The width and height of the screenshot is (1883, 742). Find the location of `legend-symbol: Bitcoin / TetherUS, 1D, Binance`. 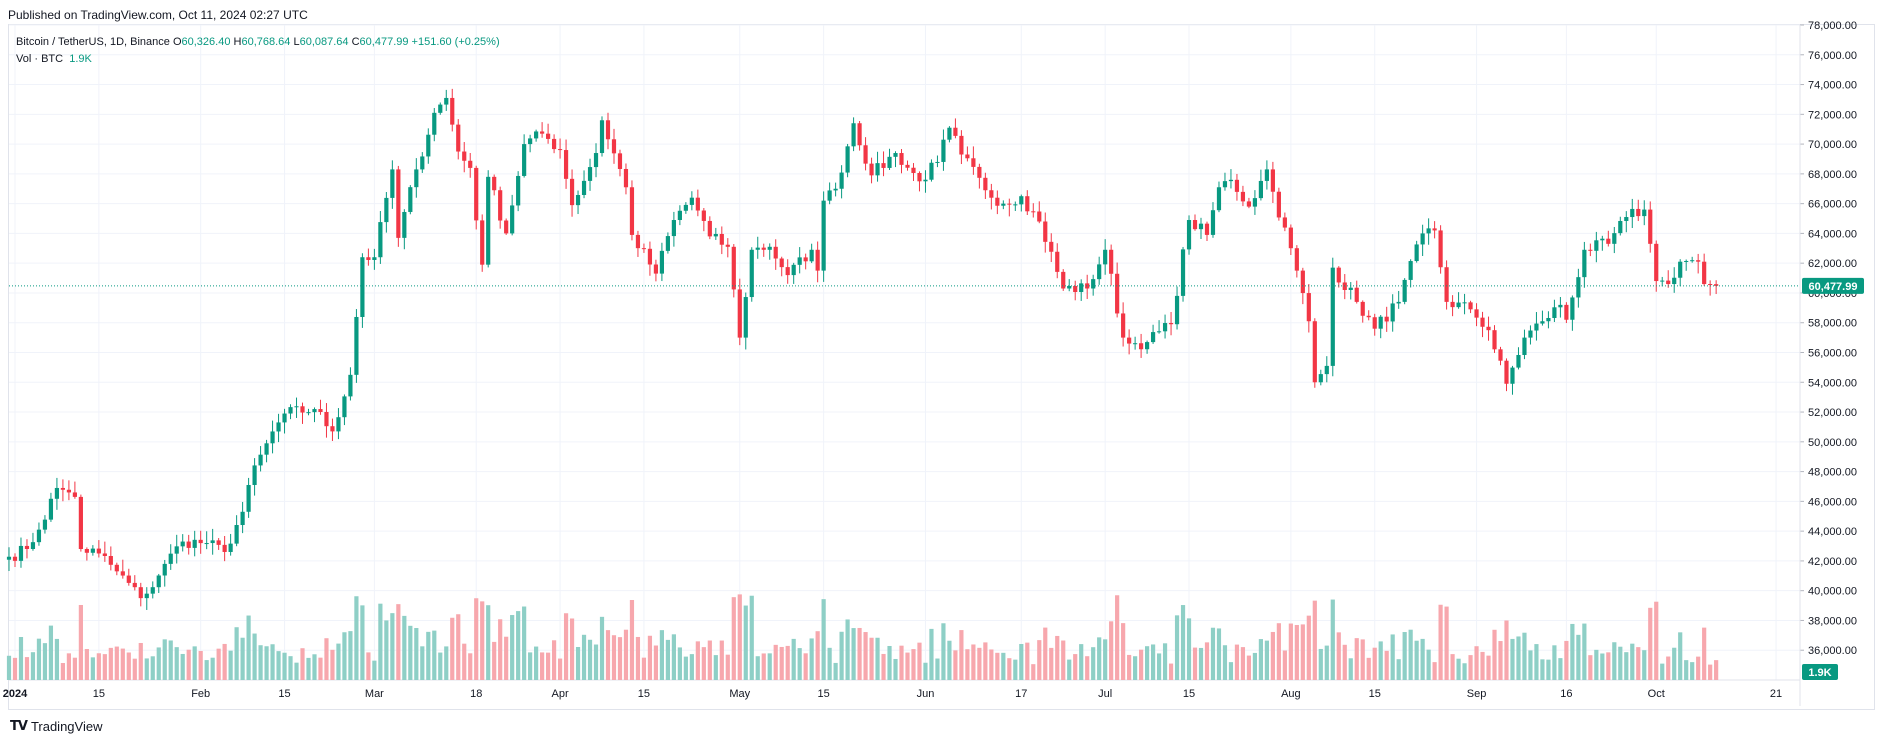

legend-symbol: Bitcoin / TetherUS, 1D, Binance is located at coordinates (93, 42).